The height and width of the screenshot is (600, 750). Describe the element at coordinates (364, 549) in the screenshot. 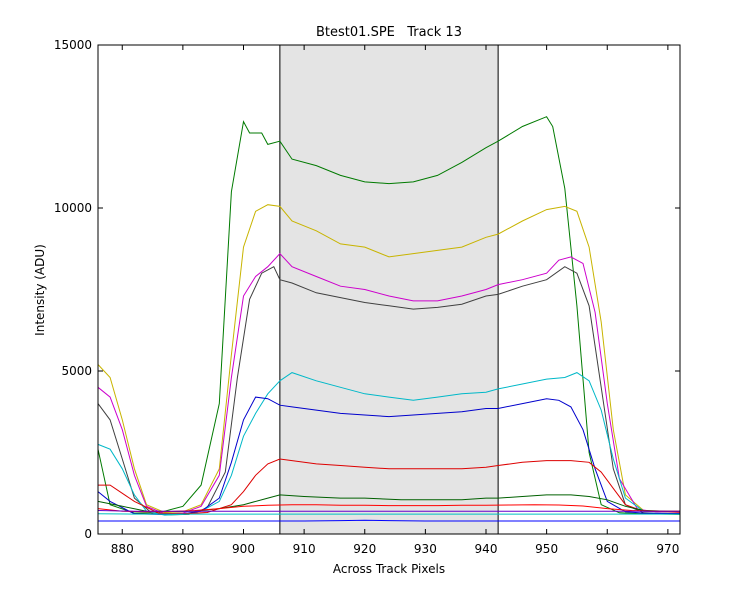

I see `x-tick-label: 920` at that location.